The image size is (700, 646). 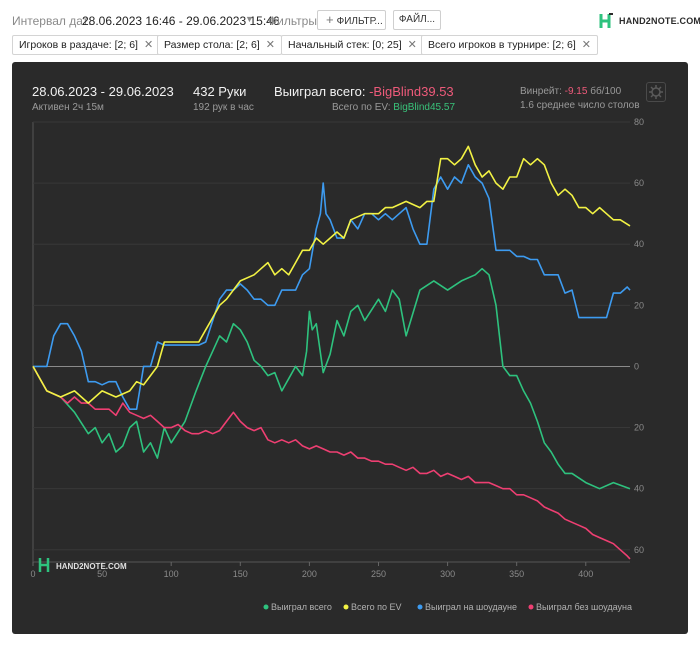 What do you see at coordinates (346, 607) in the screenshot?
I see `legend-marker-ev` at bounding box center [346, 607].